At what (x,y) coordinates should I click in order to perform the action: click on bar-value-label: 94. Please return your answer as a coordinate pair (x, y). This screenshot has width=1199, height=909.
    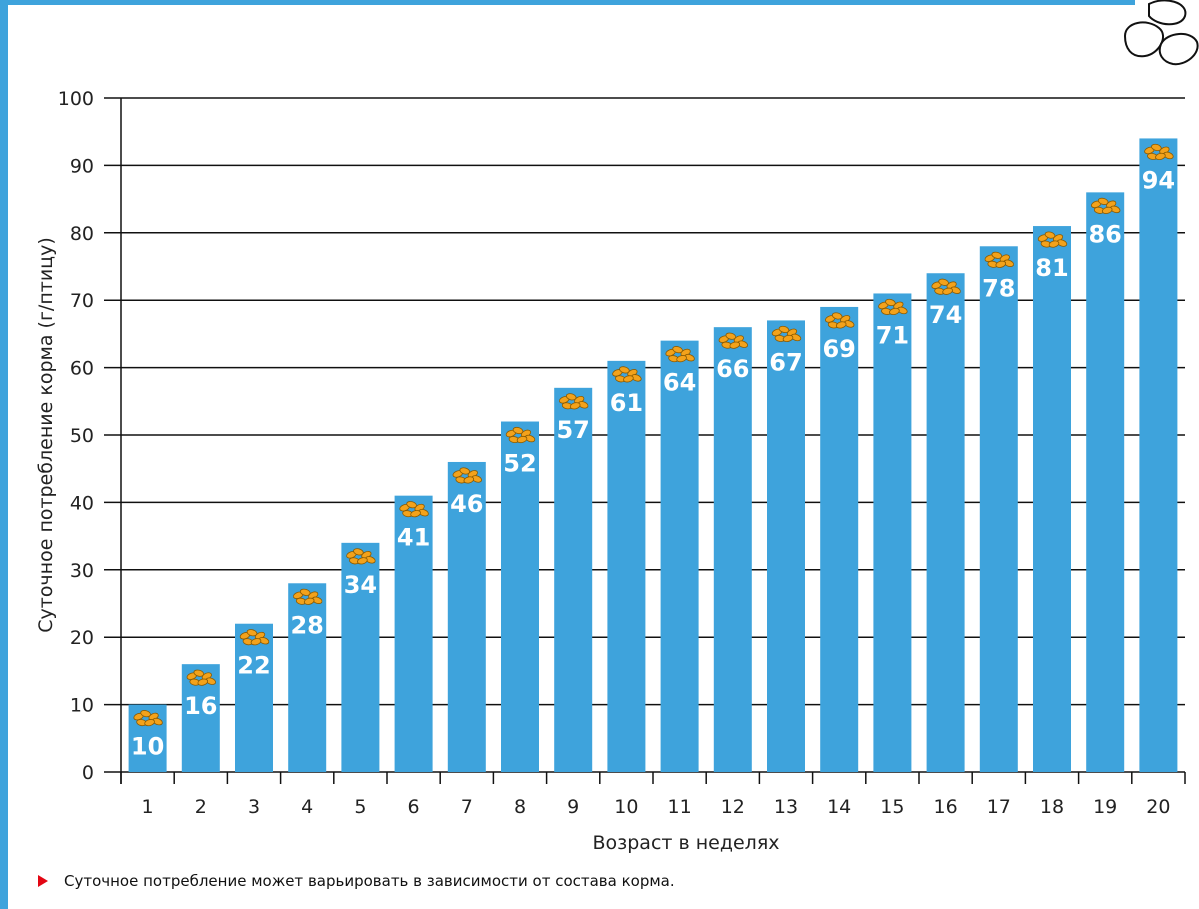
    Looking at the image, I should click on (1158, 180).